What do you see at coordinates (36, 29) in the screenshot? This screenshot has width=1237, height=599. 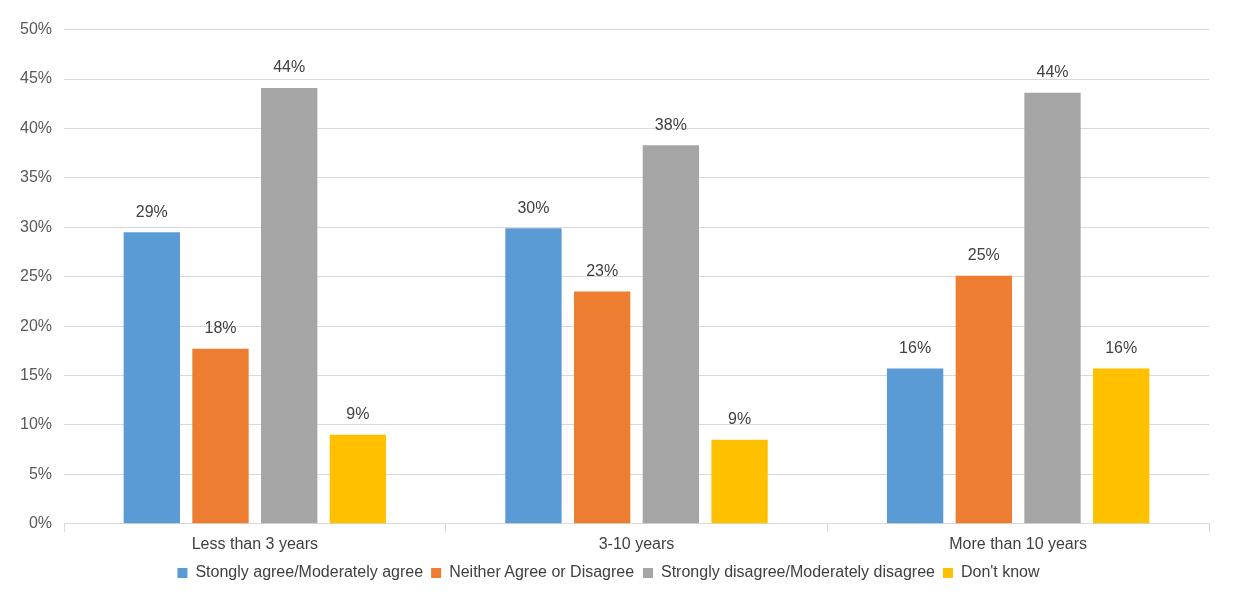 I see `y-tick-label: 50%` at bounding box center [36, 29].